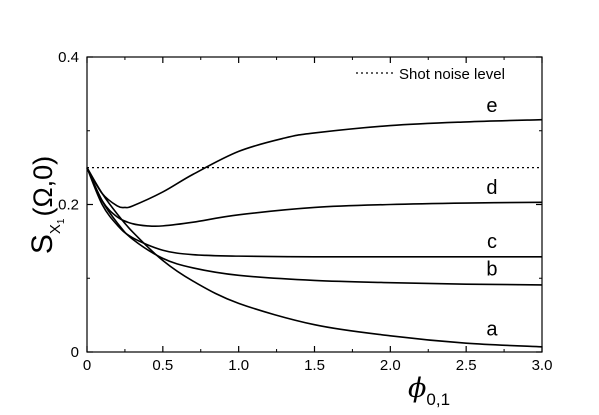  What do you see at coordinates (390, 365) in the screenshot?
I see `x-tick-label: 2.0` at bounding box center [390, 365].